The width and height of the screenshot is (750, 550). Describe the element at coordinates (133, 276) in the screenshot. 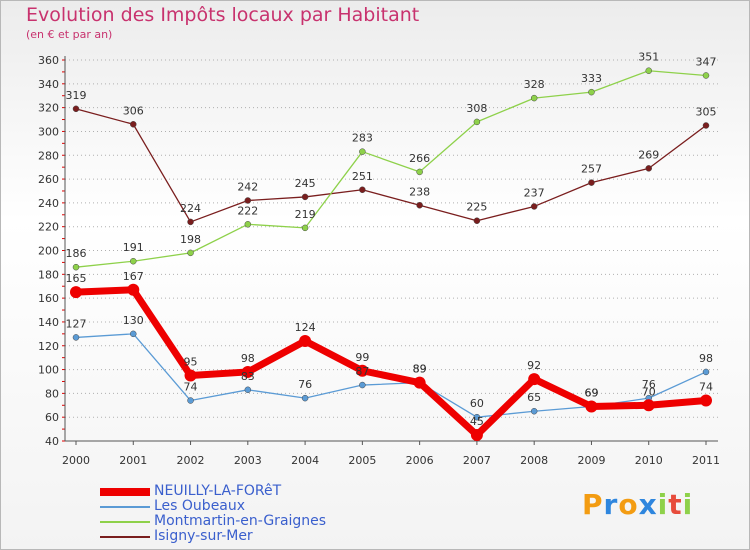

I see `data-label: 167` at that location.